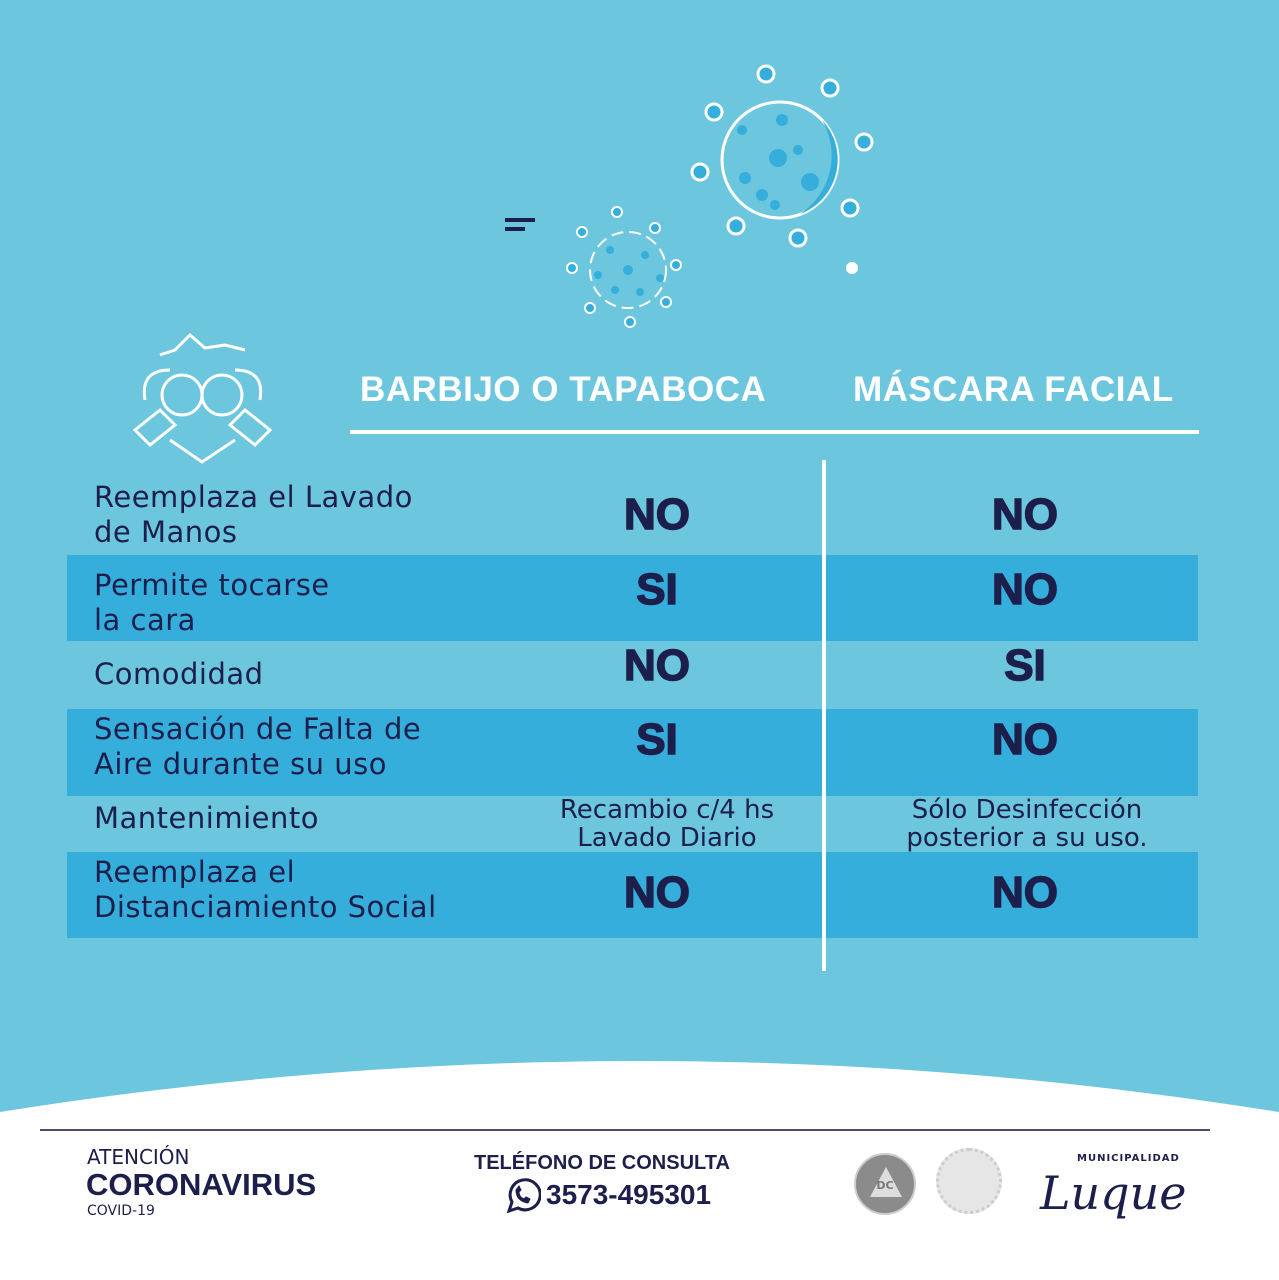 The image size is (1279, 1280). Describe the element at coordinates (632, 598) in the screenshot. I see `table-row: Permite tocarse la cara SI NO` at that location.